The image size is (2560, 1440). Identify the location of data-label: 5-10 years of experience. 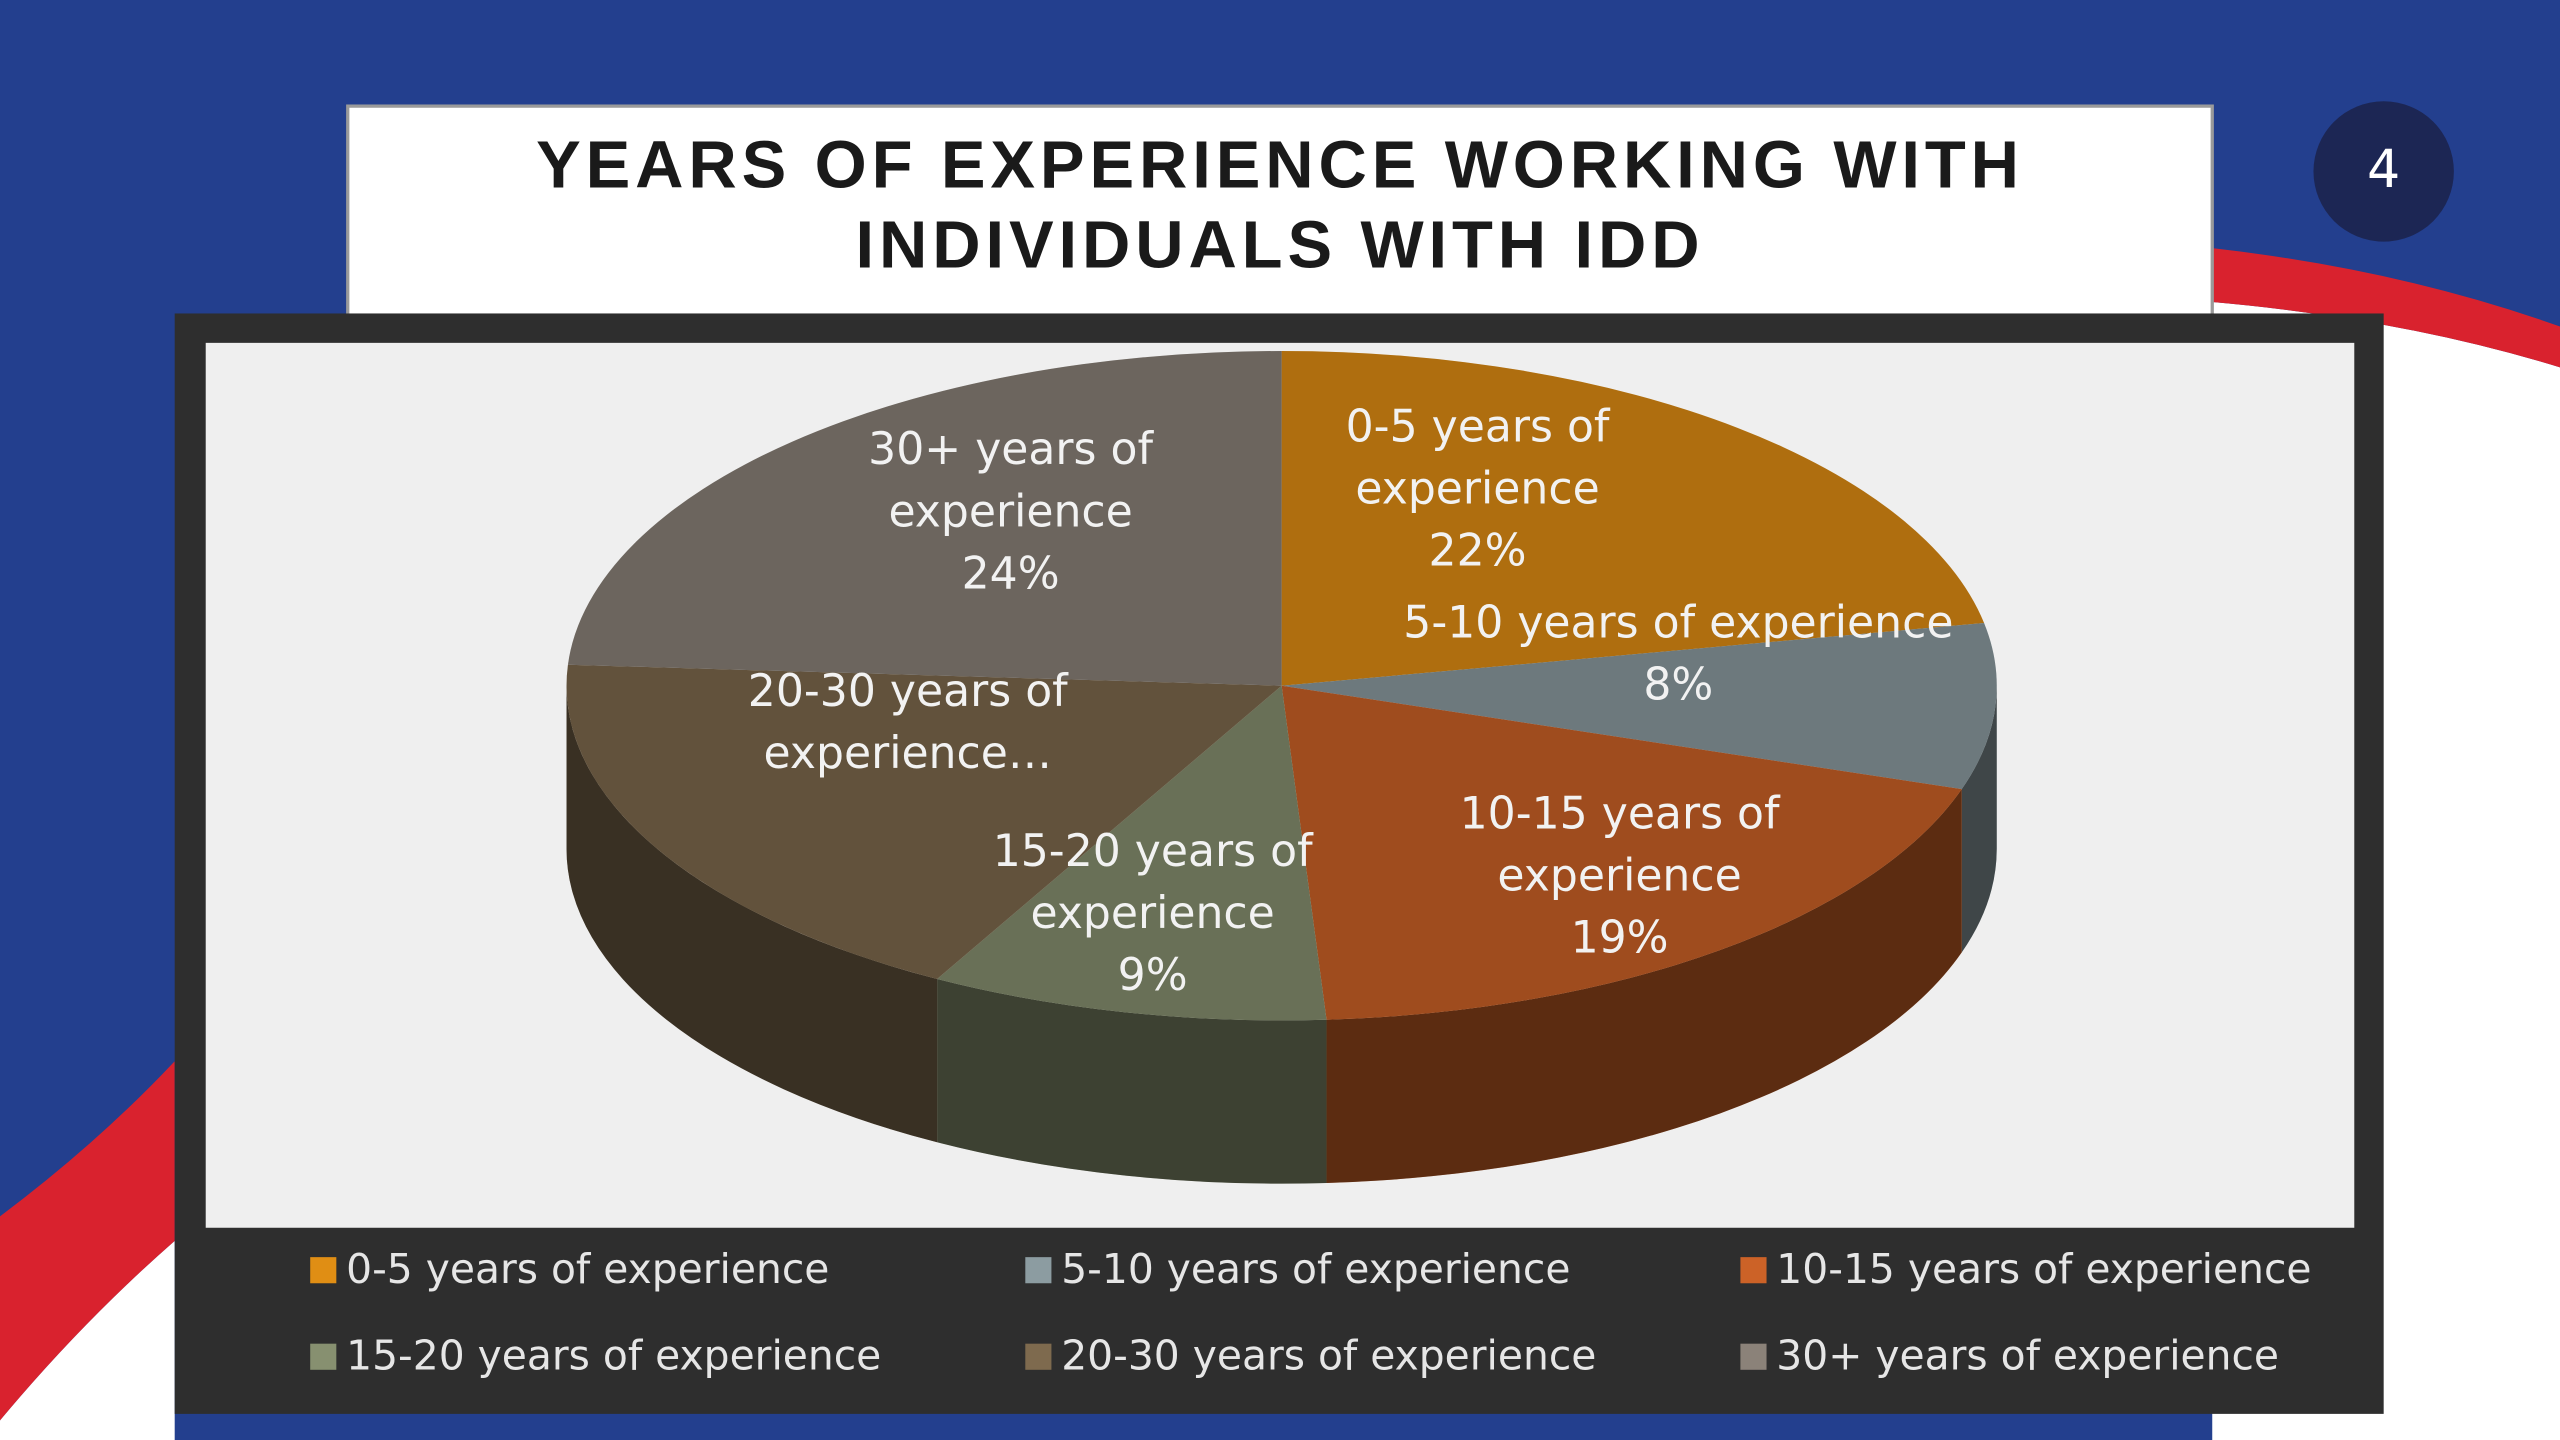
(1678, 622).